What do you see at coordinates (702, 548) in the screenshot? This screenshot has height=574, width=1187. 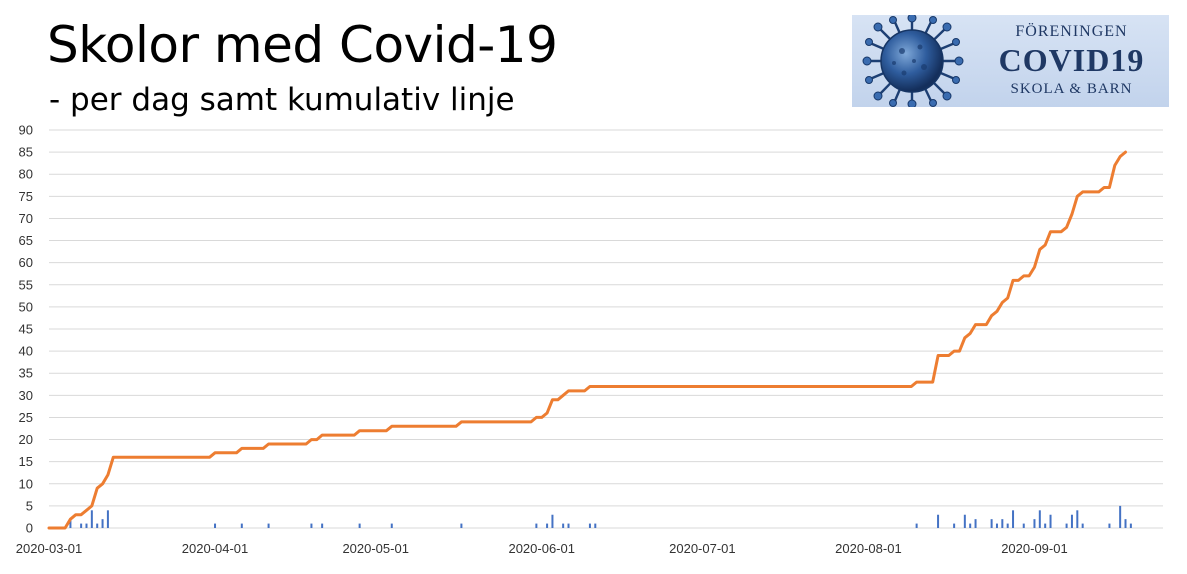 I see `x-tick-label: 2020-07-01` at bounding box center [702, 548].